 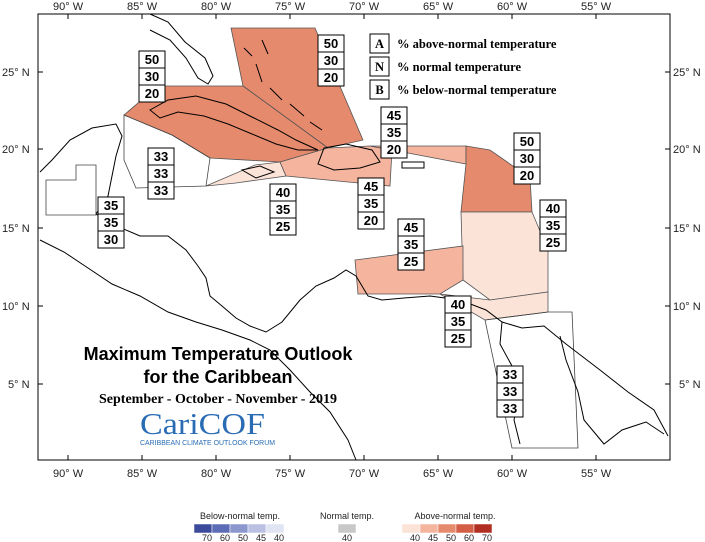 What do you see at coordinates (596, 474) in the screenshot?
I see `bottom-axis-label: 55° W` at bounding box center [596, 474].